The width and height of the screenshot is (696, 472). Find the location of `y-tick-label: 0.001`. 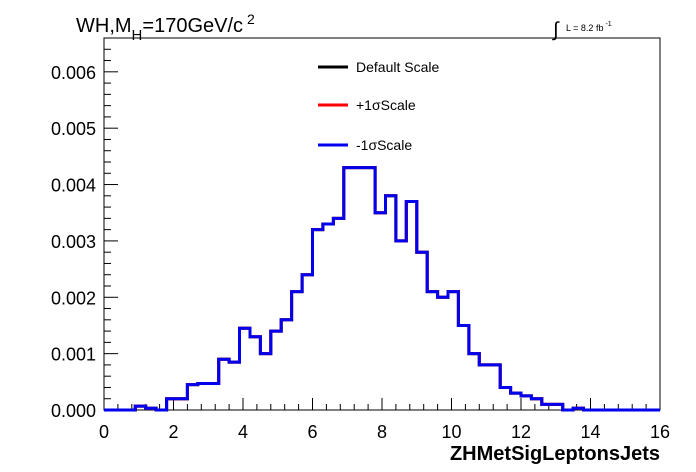

y-tick-label: 0.001 is located at coordinates (73, 355).